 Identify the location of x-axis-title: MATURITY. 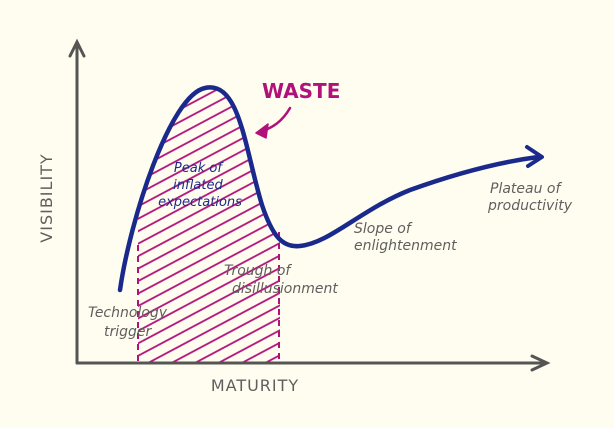
(255, 385).